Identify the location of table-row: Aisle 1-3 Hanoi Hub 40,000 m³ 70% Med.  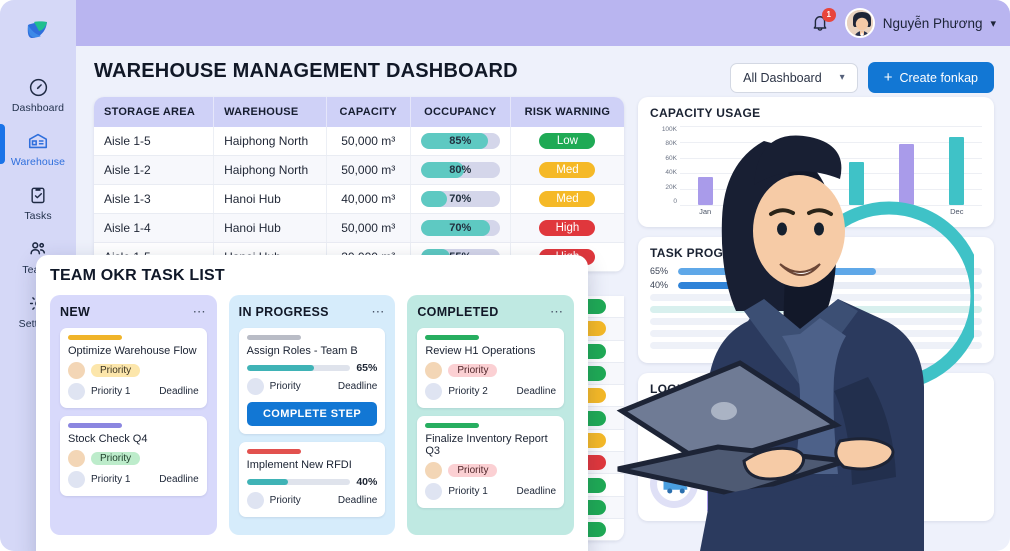
(359, 199).